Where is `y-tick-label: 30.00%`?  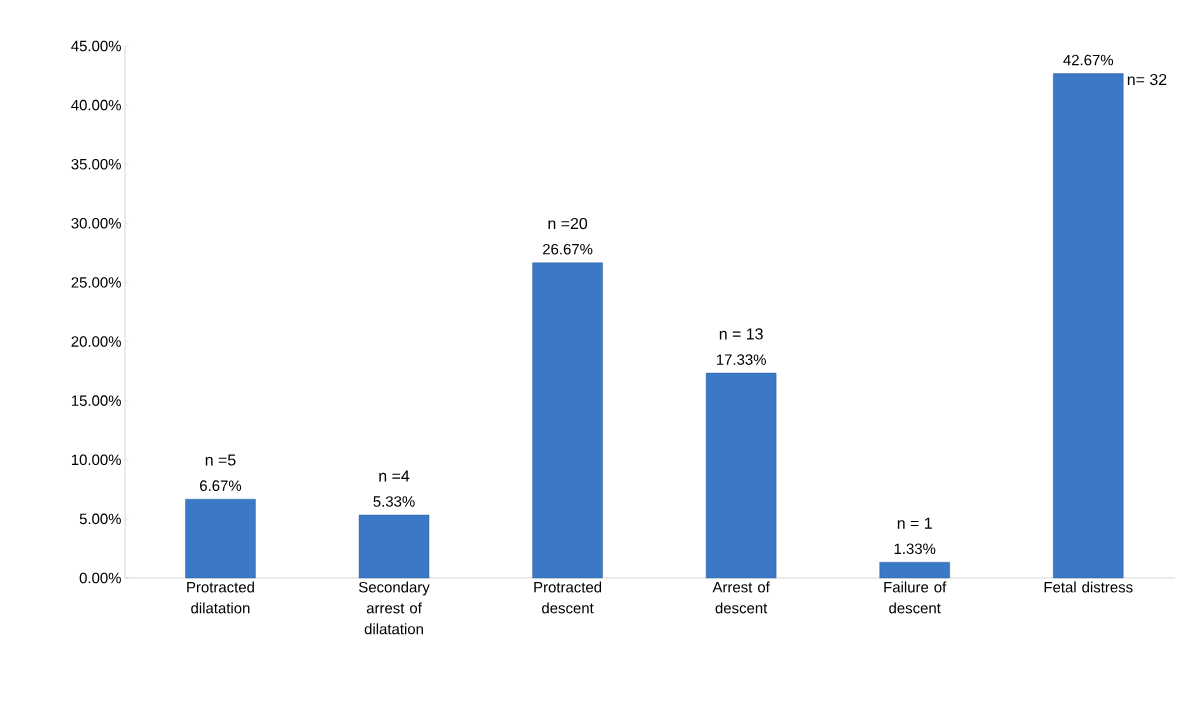
y-tick-label: 30.00% is located at coordinates (96, 223).